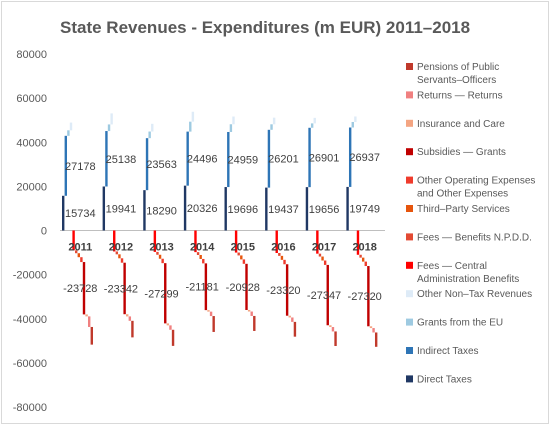  I want to click on bar-direct-taxes-2012, so click(104, 208).